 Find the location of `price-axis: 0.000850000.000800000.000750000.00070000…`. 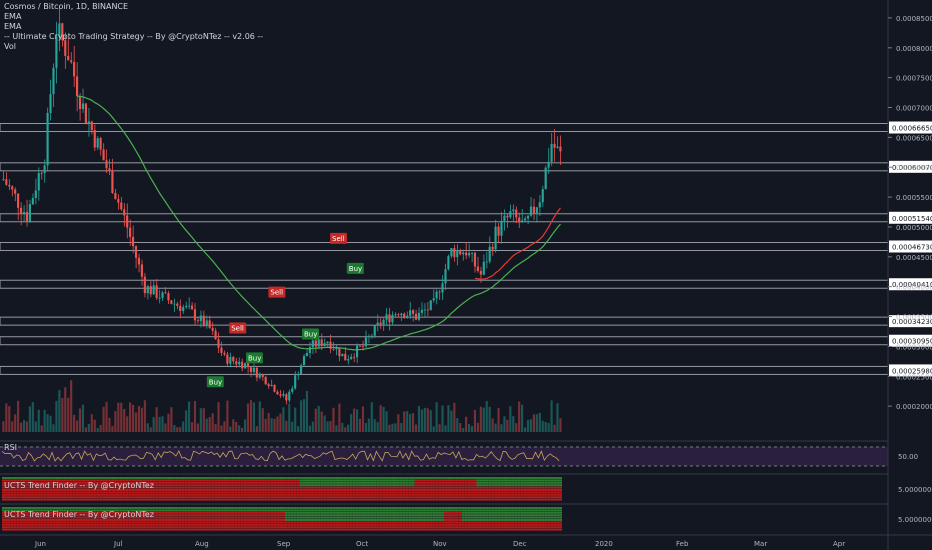

price-axis: 0.000850000.000800000.000750000.00070000… is located at coordinates (909, 275).